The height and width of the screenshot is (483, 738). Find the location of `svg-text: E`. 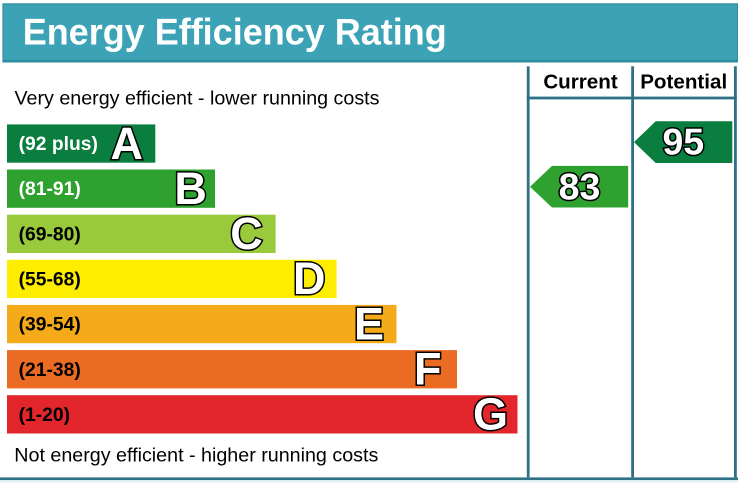

svg-text: E is located at coordinates (369, 323).